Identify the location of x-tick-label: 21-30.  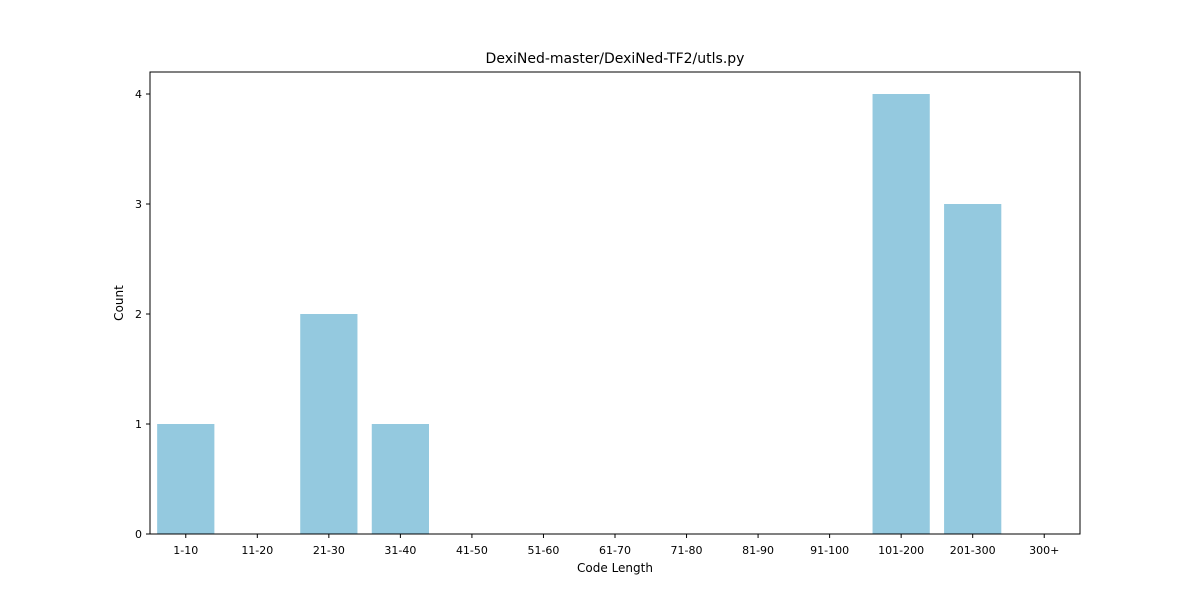
(329, 550).